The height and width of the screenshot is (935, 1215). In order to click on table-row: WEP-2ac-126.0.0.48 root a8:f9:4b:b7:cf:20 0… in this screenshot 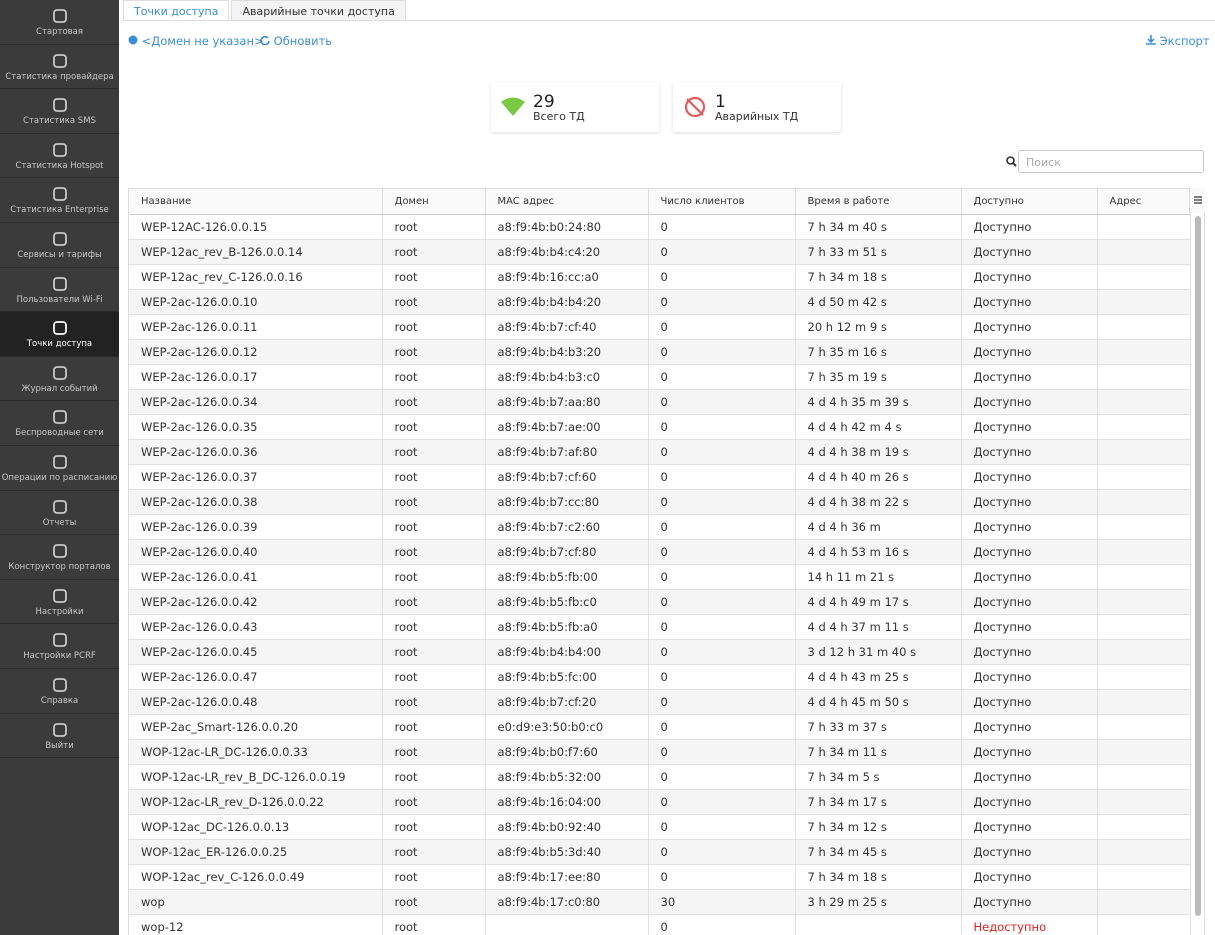, I will do `click(660, 702)`.